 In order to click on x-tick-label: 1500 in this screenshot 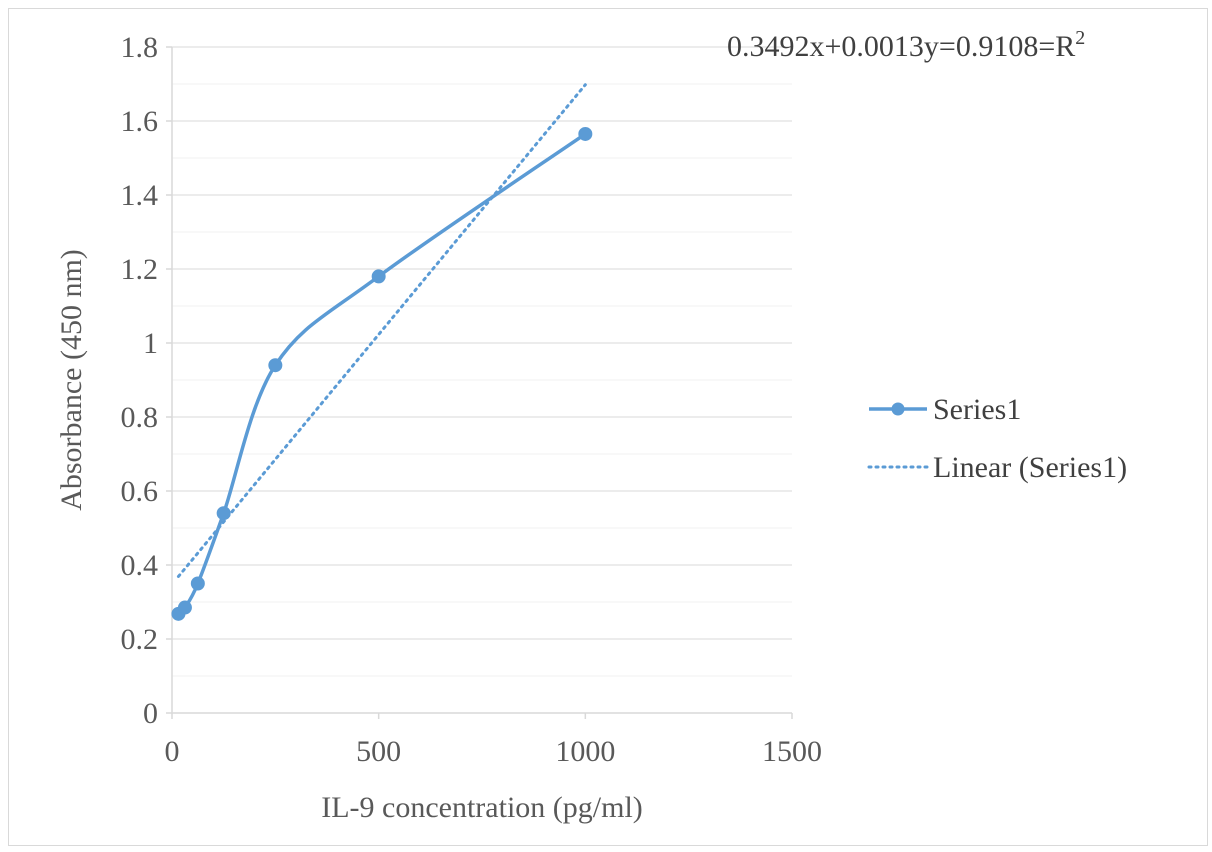, I will do `click(792, 751)`.